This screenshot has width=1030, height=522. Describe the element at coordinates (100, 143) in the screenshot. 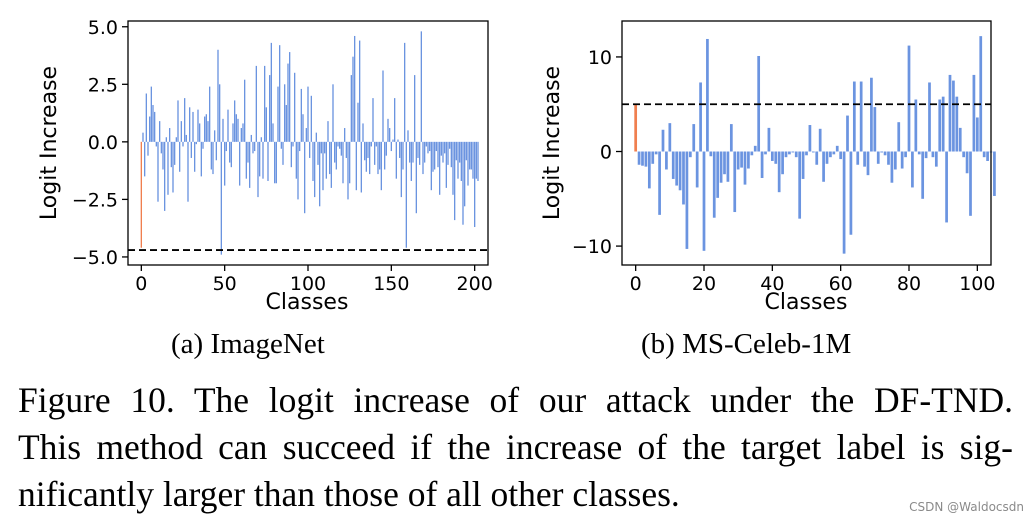

I see `y-ticks-imagenet: 5.0 2.5 0.0 −2.5 −5.0` at that location.